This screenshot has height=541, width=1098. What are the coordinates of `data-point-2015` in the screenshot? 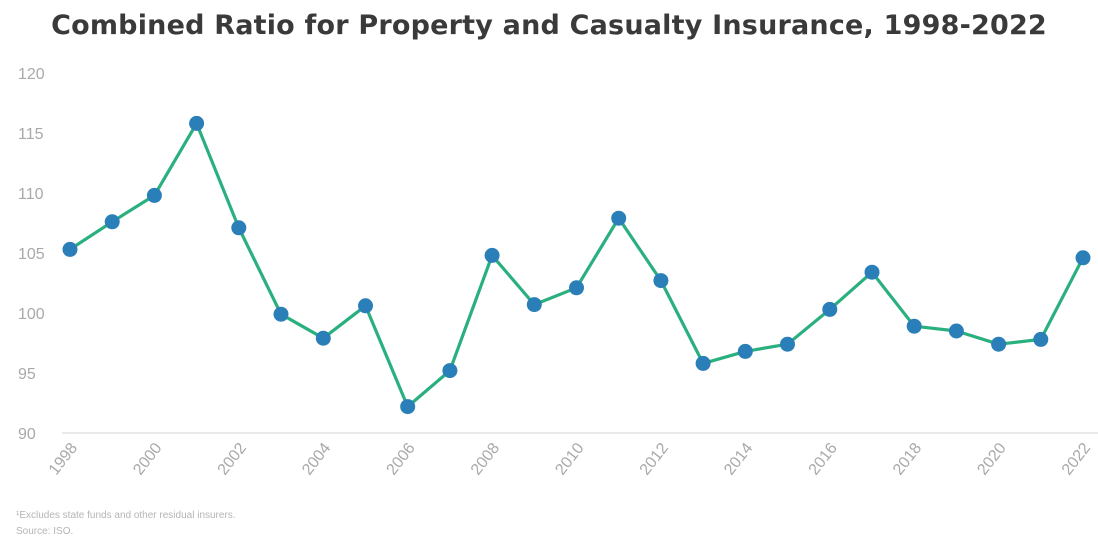 It's located at (787, 344).